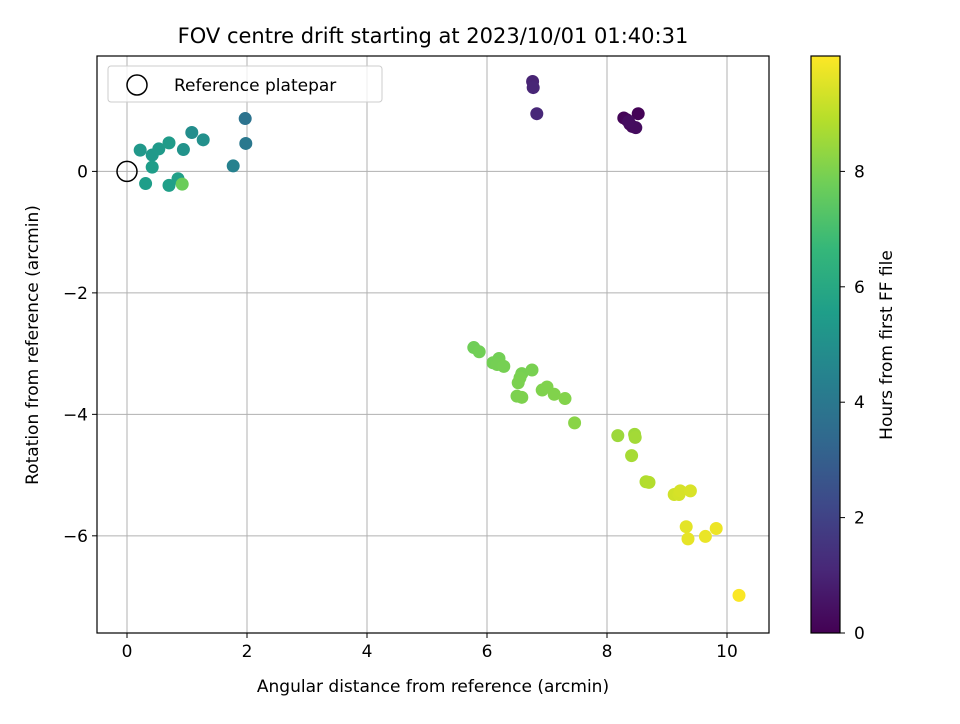 This screenshot has width=960, height=724. I want to click on x-tick-label: 4, so click(367, 652).